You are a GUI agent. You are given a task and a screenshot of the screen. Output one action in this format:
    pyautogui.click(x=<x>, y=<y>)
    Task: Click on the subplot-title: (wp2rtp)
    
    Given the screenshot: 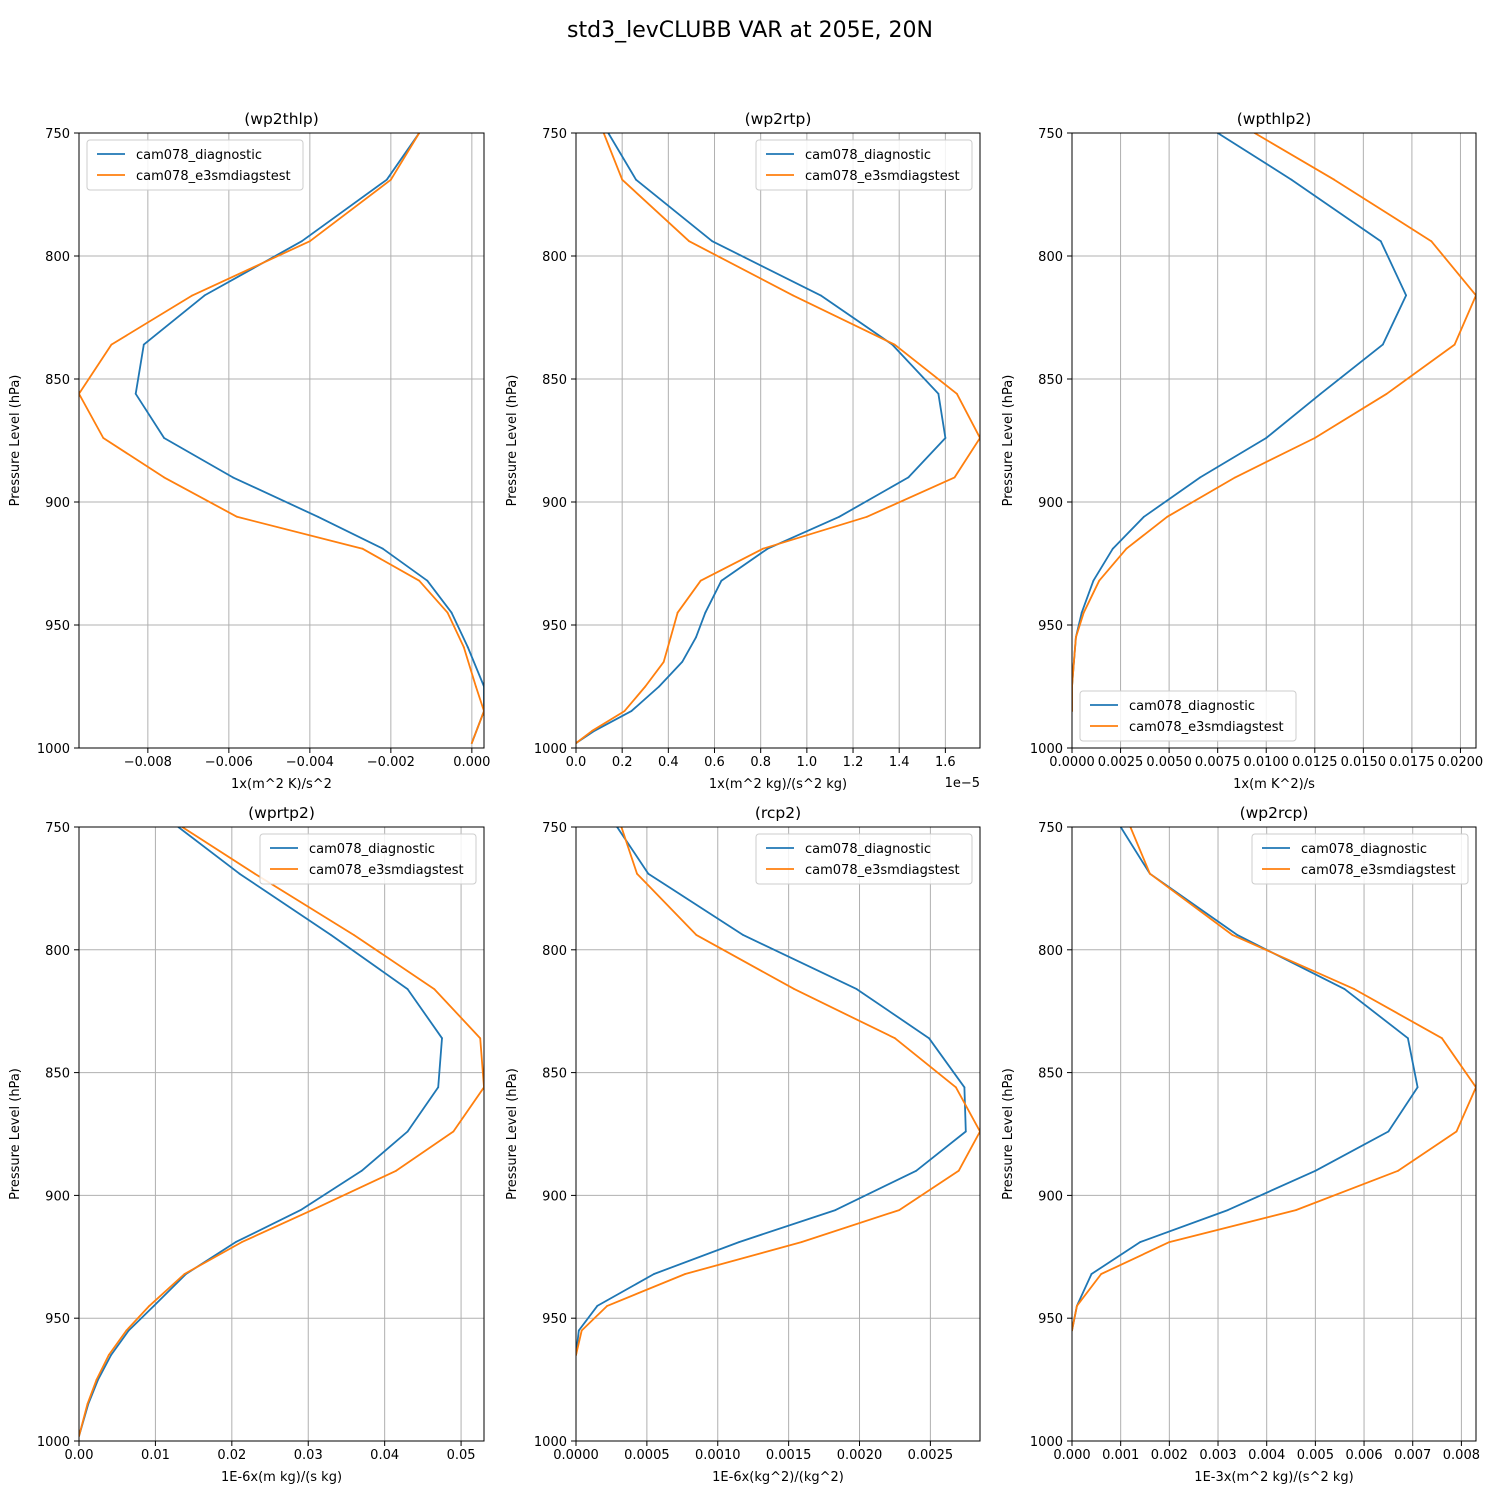 What is the action you would take?
    pyautogui.click(x=778, y=119)
    